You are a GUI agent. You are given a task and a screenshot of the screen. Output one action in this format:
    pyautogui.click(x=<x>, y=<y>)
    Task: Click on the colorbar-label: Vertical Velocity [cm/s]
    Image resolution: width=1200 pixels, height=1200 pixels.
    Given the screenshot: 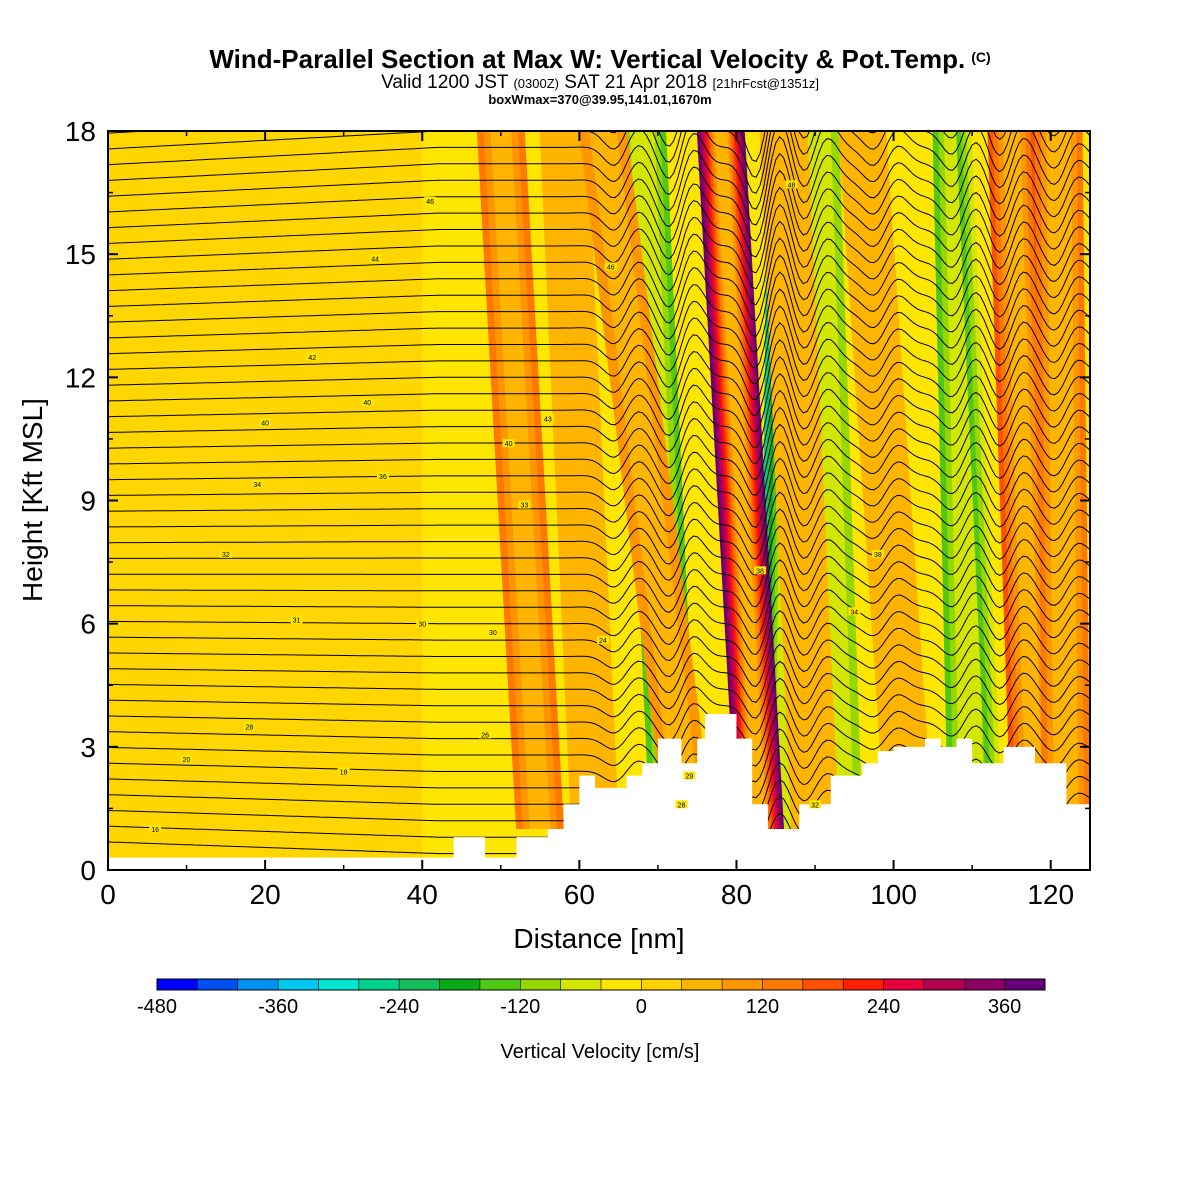 What is the action you would take?
    pyautogui.click(x=600, y=1052)
    